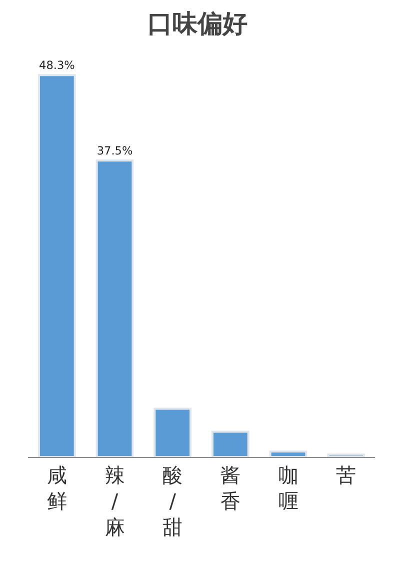 This screenshot has height=577, width=395. What do you see at coordinates (230, 488) in the screenshot?
I see `x-tick-label: 酱香` at bounding box center [230, 488].